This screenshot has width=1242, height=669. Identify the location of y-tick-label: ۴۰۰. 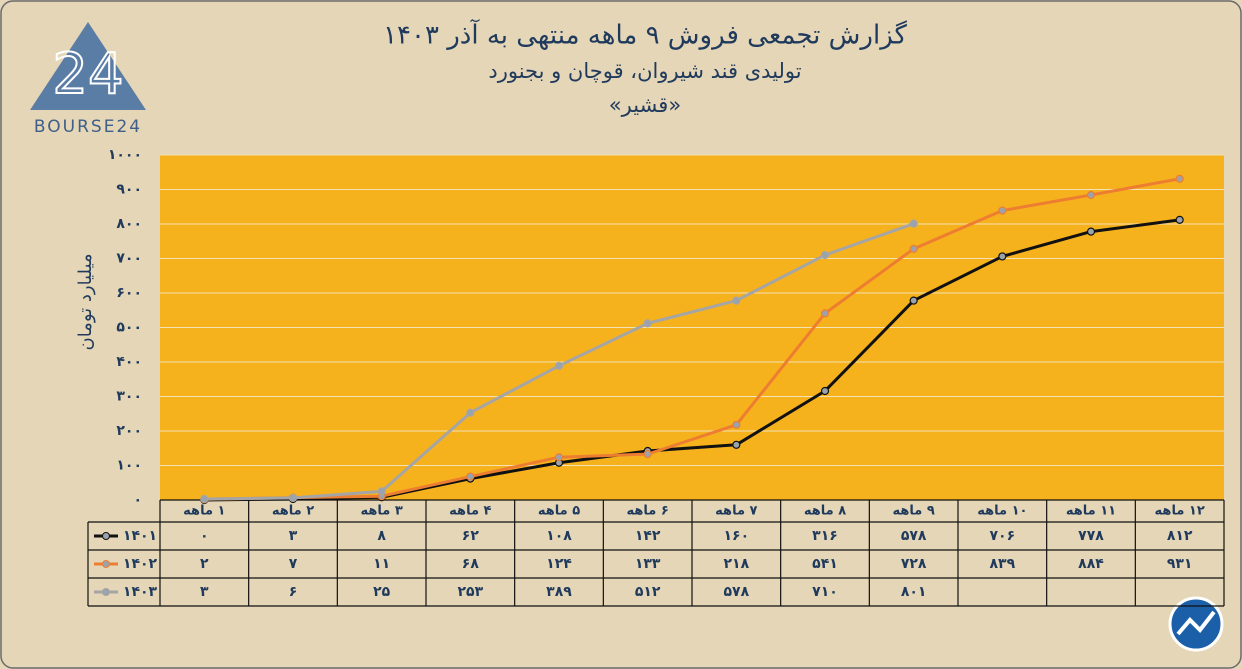
(129, 362).